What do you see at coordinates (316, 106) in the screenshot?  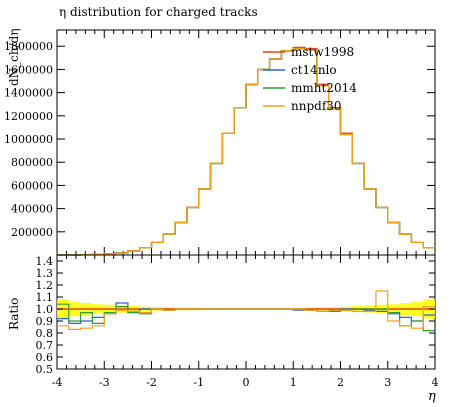 I see `legend-label-nnpdf30: nnpdf30` at bounding box center [316, 106].